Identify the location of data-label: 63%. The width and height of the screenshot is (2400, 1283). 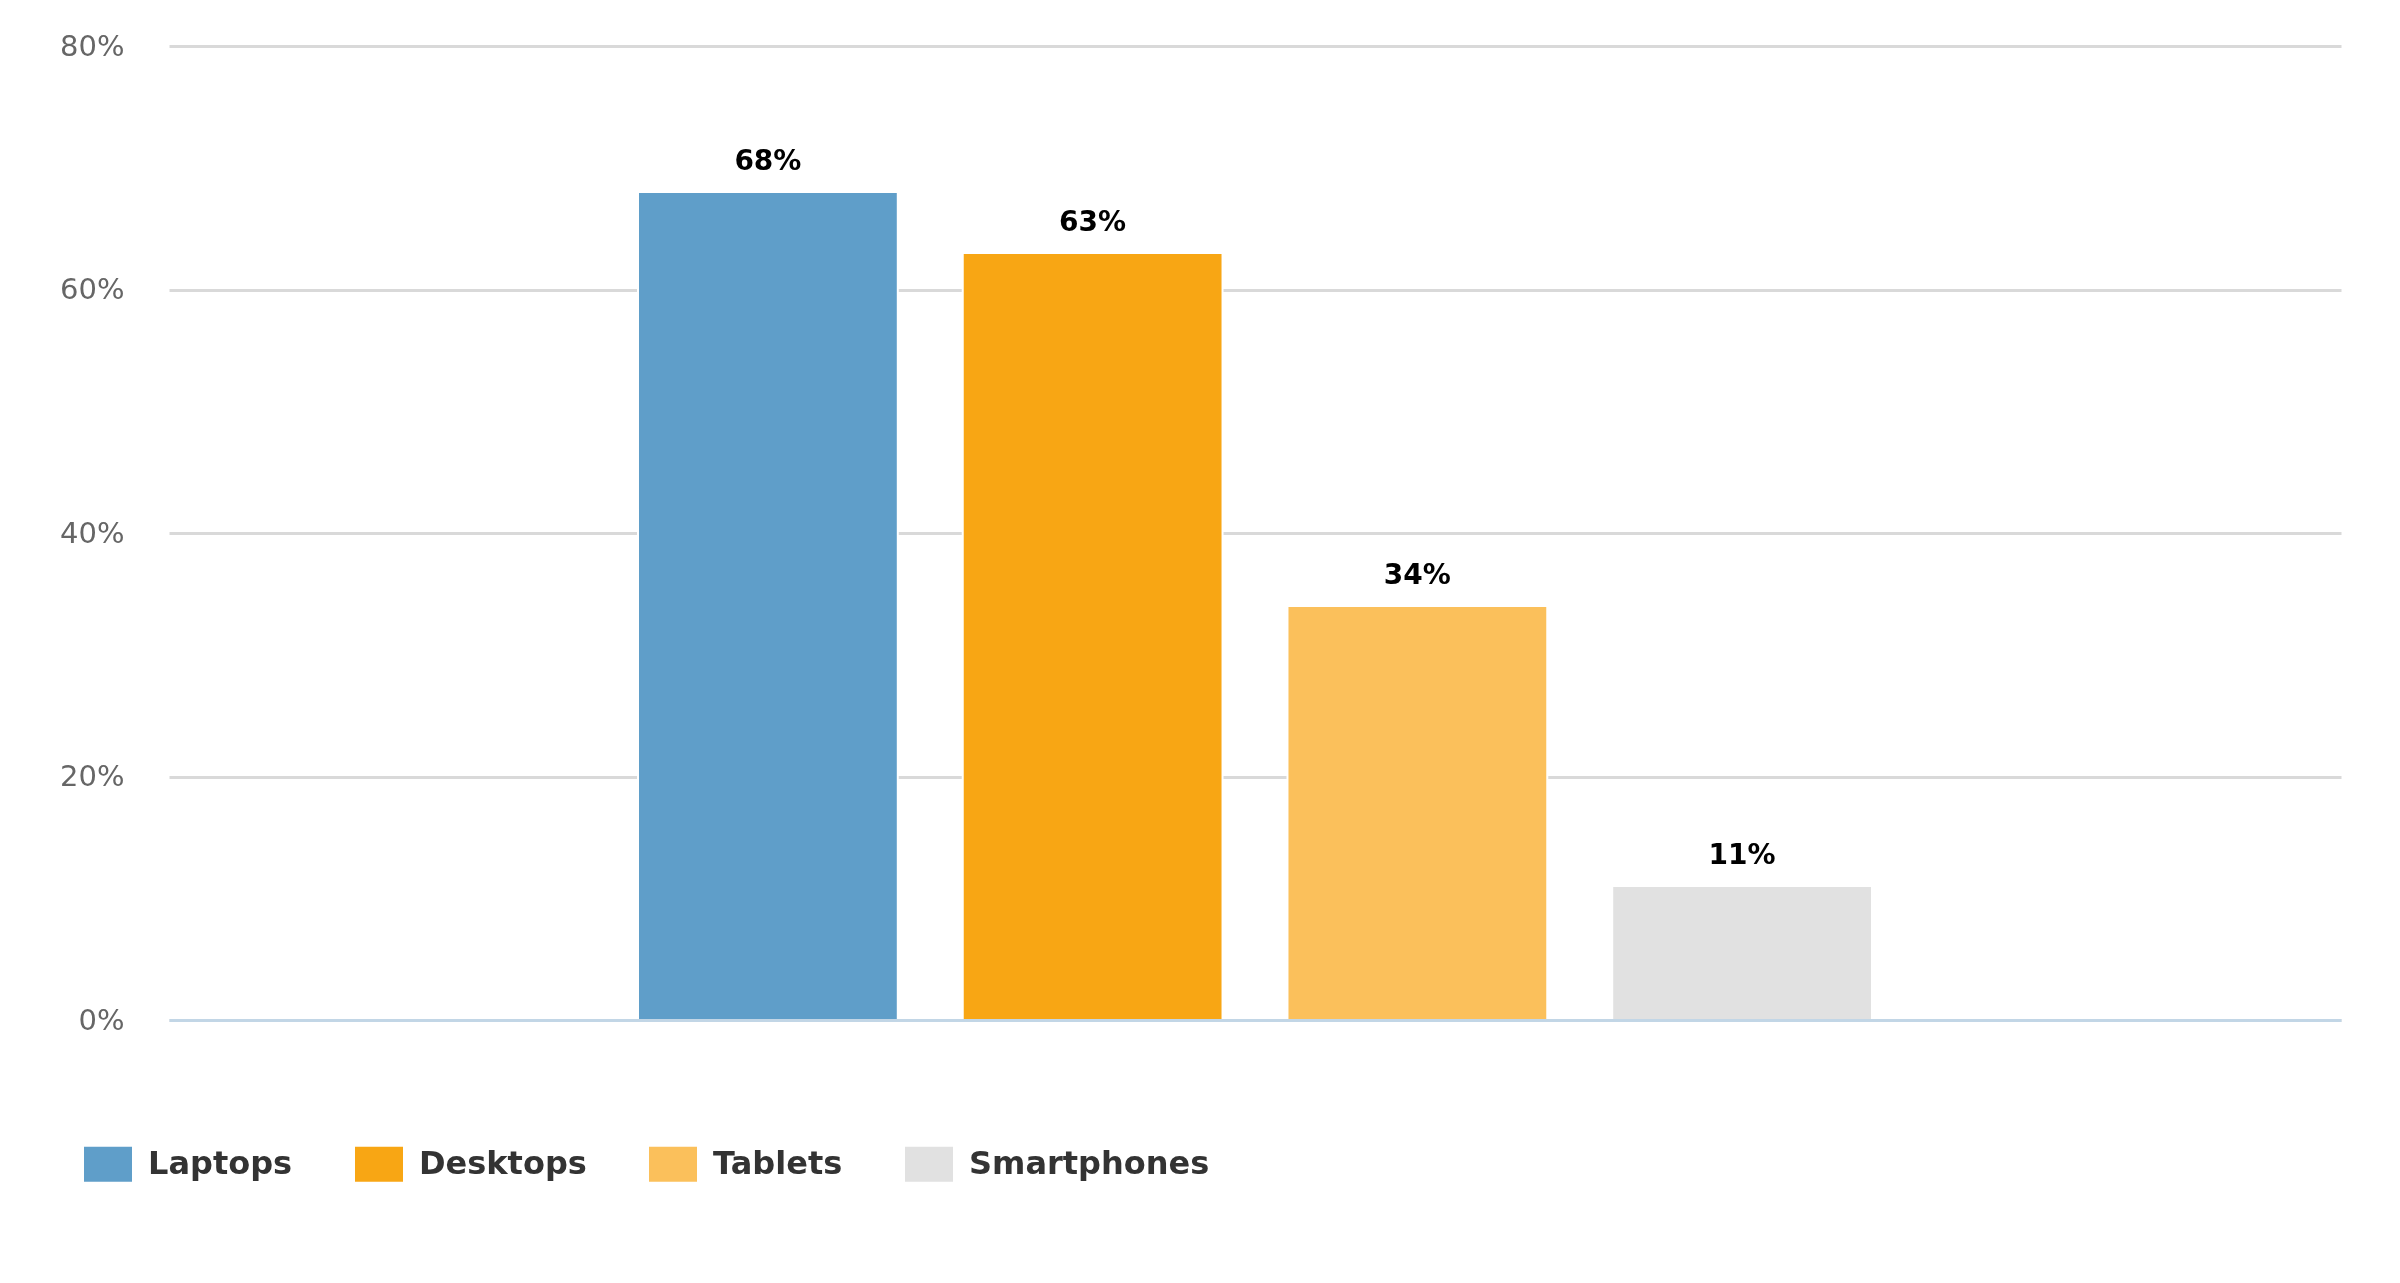
(1093, 221).